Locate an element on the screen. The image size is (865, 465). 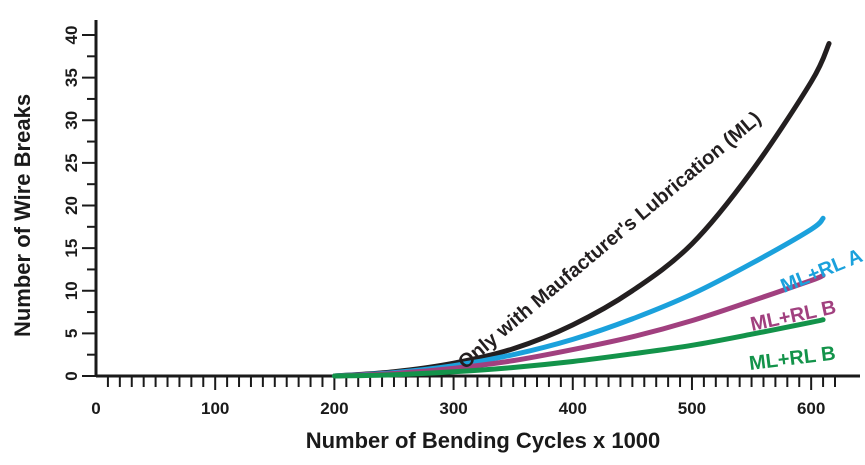
series-label-ml-rl-b: ML+RL B is located at coordinates (793, 316).